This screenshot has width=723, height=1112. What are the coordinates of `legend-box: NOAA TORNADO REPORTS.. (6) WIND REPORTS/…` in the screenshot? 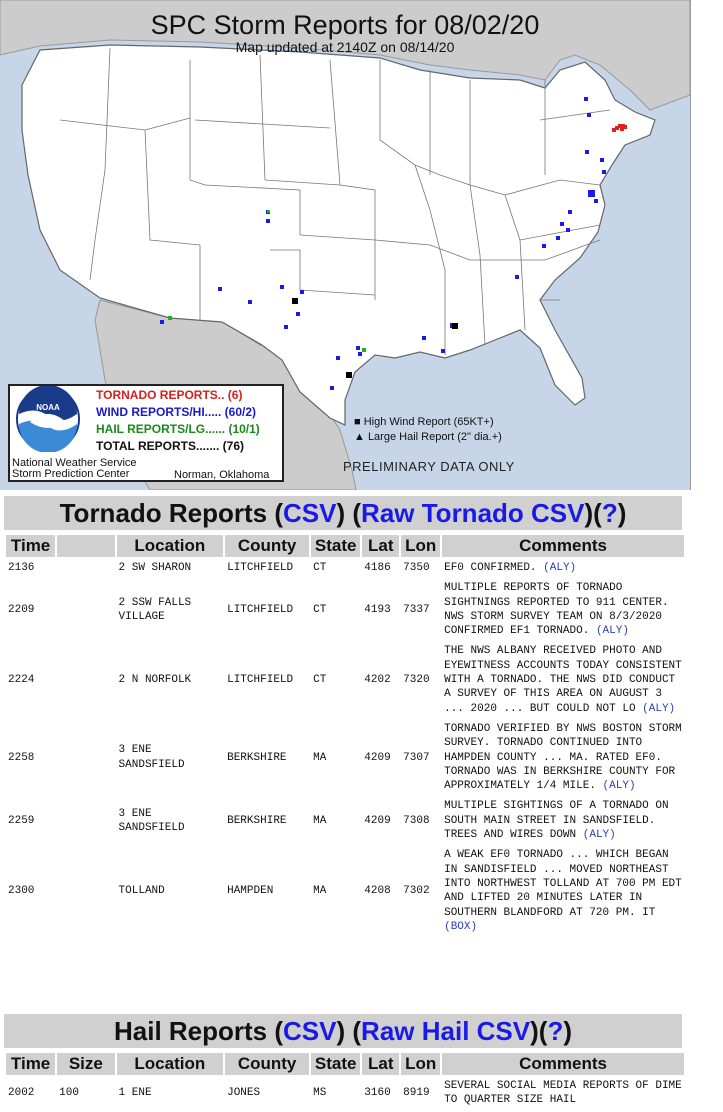 It's located at (146, 433).